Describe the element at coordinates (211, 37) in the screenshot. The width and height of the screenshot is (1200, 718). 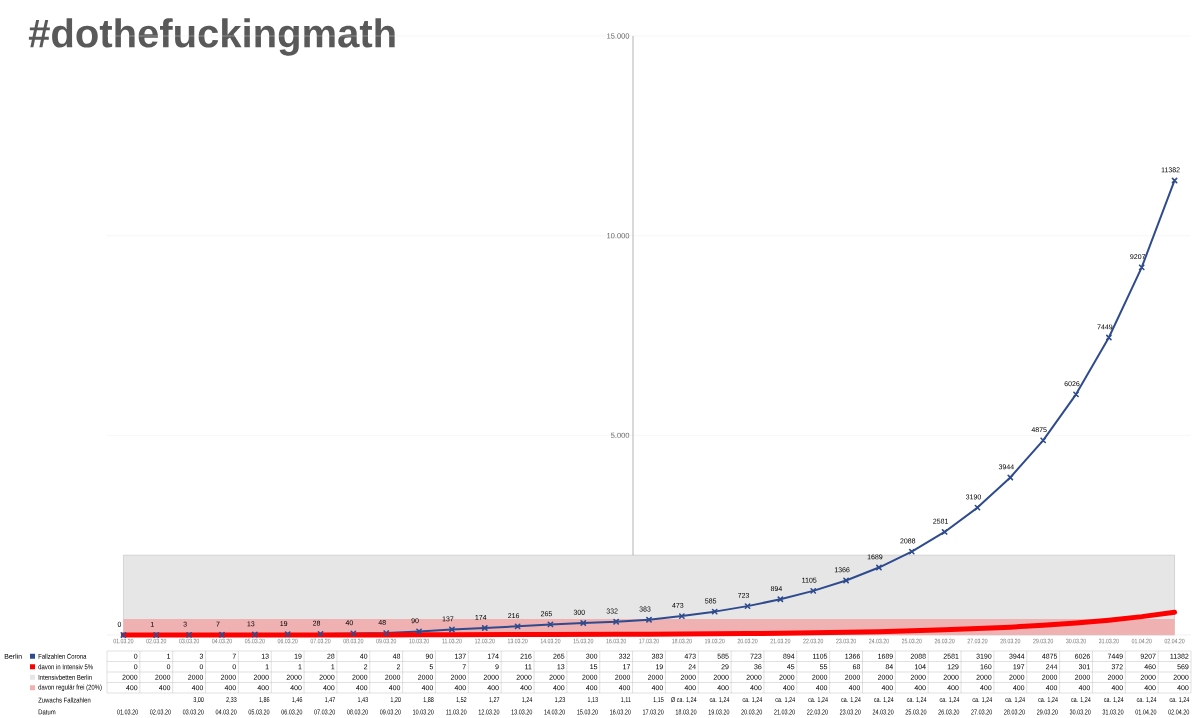
I see `chart-title: #dothefuckingmath` at that location.